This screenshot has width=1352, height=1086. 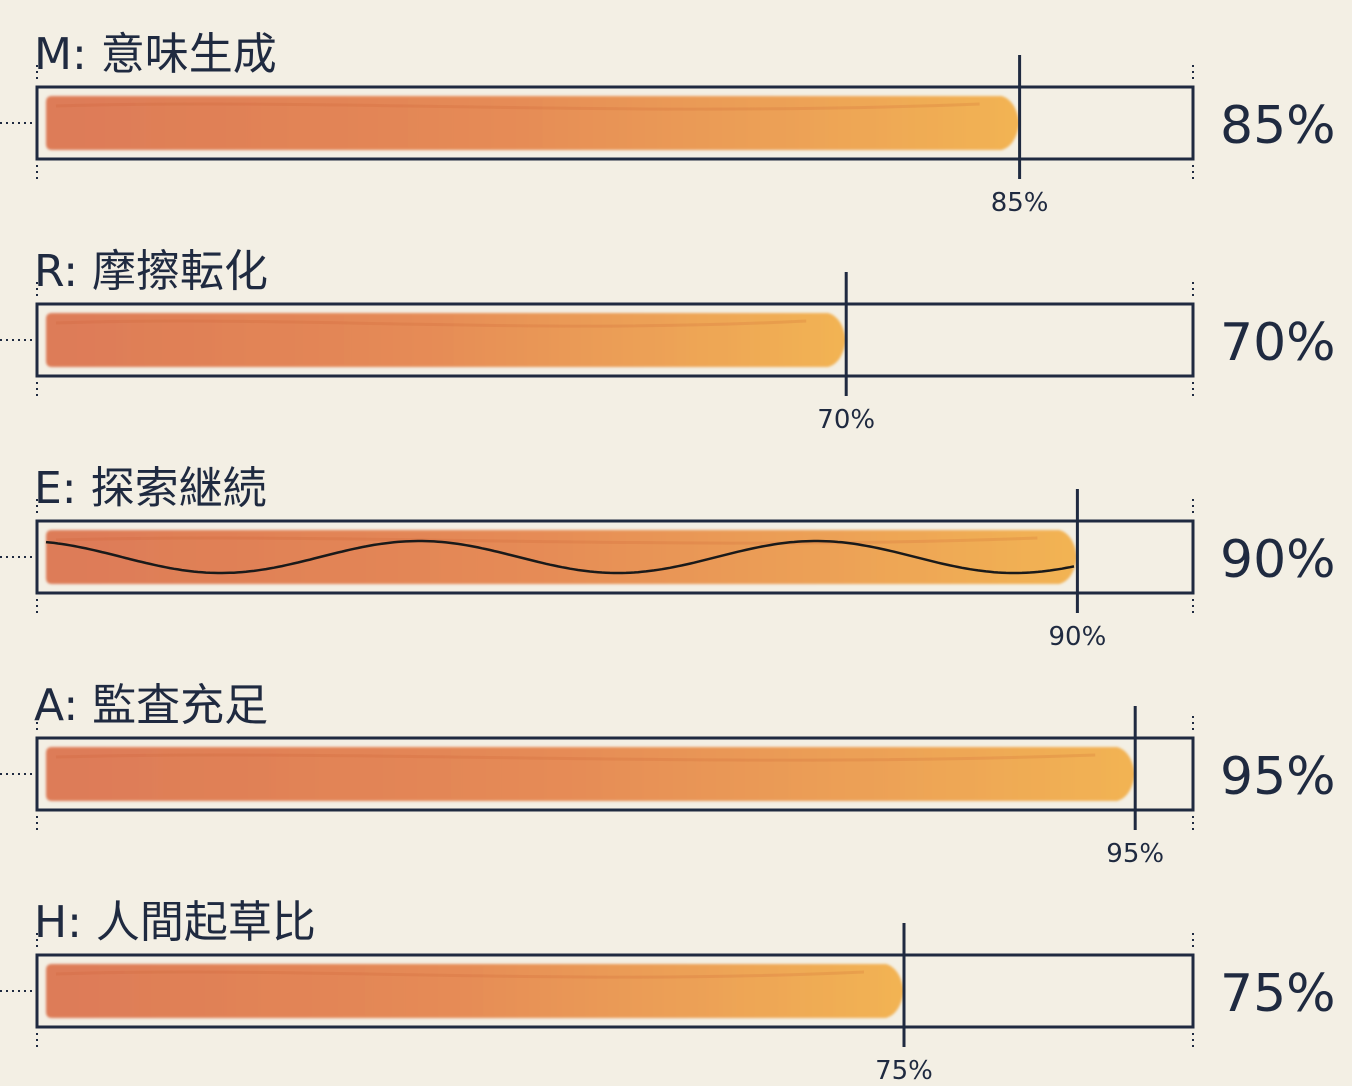 What do you see at coordinates (1278, 560) in the screenshot?
I see `bar-value-label: 90%` at bounding box center [1278, 560].